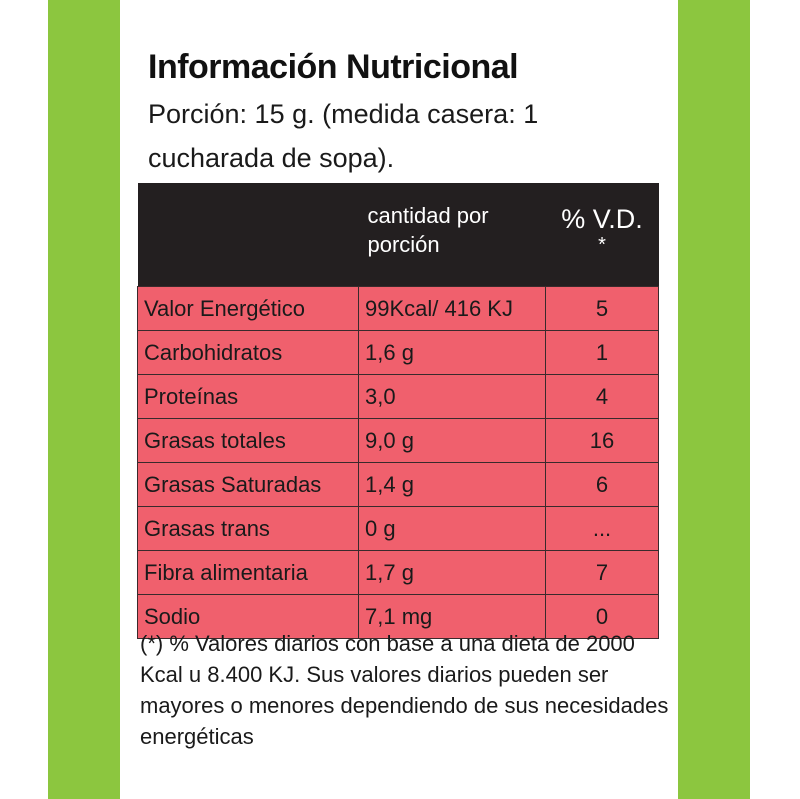  I want to click on header-vd-label: % V.D., so click(602, 219).